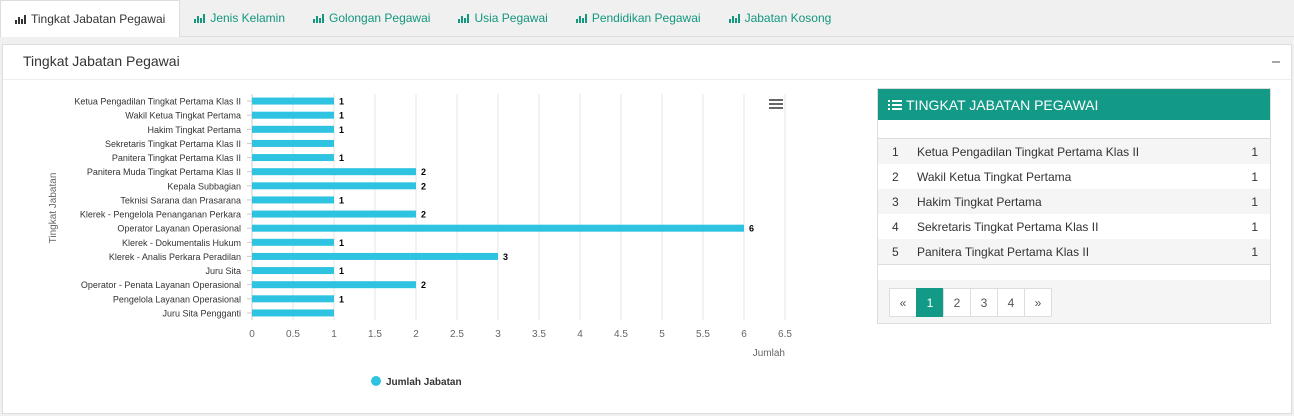 The height and width of the screenshot is (416, 1294). I want to click on tab-label: Jabatan Kosong, so click(788, 18).